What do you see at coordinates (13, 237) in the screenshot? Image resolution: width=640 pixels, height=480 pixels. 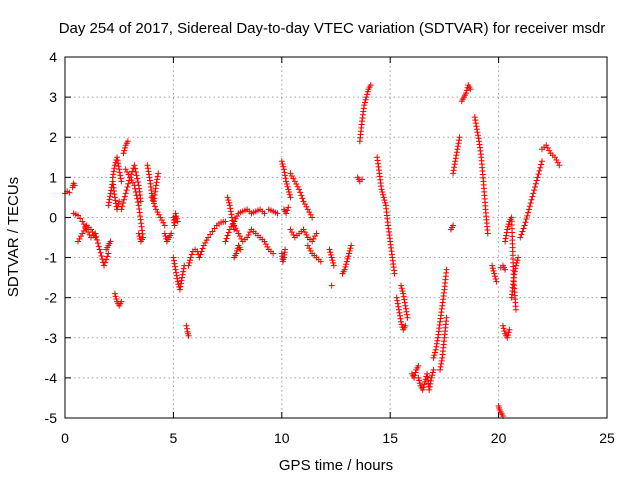 I see `y-axis-label: SDTVAR / TECUs` at bounding box center [13, 237].